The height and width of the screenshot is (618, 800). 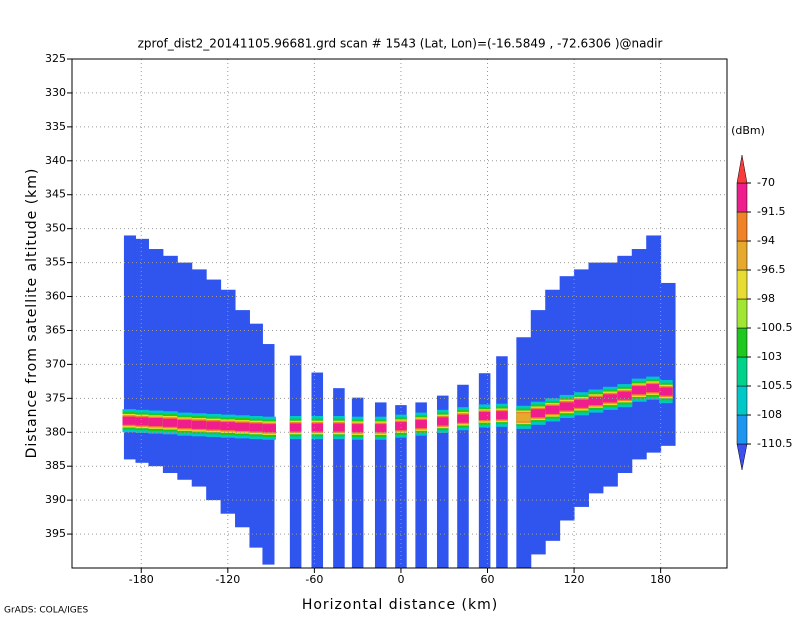 What do you see at coordinates (488, 579) in the screenshot?
I see `x-tick-label: 60` at bounding box center [488, 579].